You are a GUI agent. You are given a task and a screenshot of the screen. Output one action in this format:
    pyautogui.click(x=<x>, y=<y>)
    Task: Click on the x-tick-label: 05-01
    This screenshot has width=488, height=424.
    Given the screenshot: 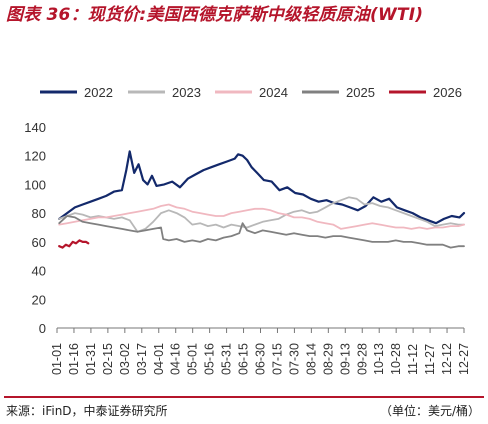 What is the action you would take?
    pyautogui.click(x=193, y=359)
    